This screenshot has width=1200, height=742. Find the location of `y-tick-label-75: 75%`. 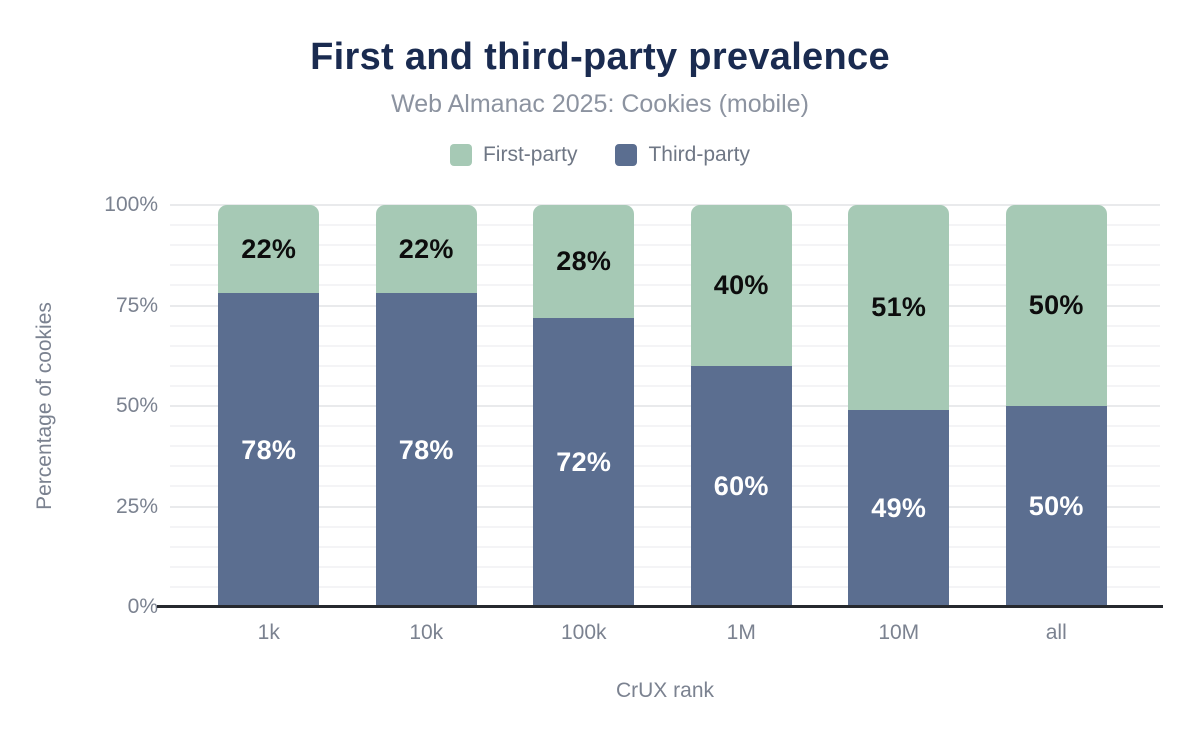

y-tick-label-75: 75% is located at coordinates (136, 305).